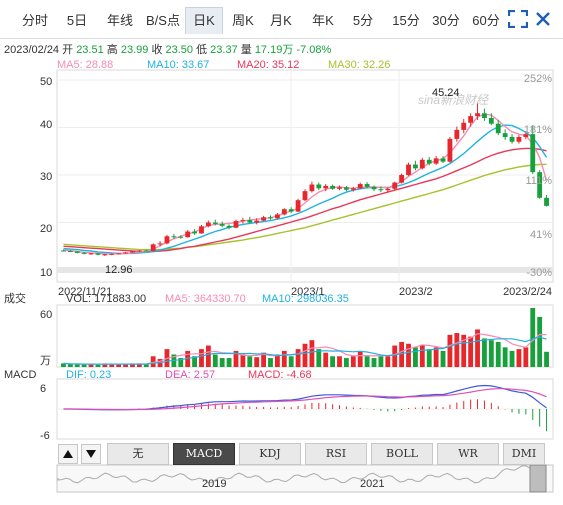 This screenshot has width=563, height=505. I want to click on tab-60min: 60分, so click(486, 20).